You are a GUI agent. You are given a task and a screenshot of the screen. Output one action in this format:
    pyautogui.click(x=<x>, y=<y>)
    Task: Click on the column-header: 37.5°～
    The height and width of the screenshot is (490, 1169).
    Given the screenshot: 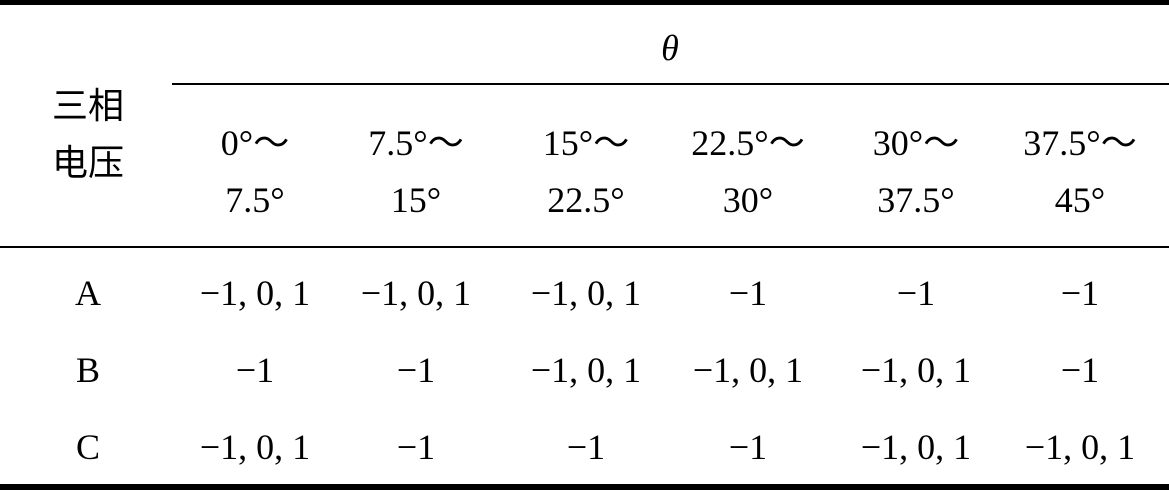 What is the action you would take?
    pyautogui.click(x=1080, y=143)
    